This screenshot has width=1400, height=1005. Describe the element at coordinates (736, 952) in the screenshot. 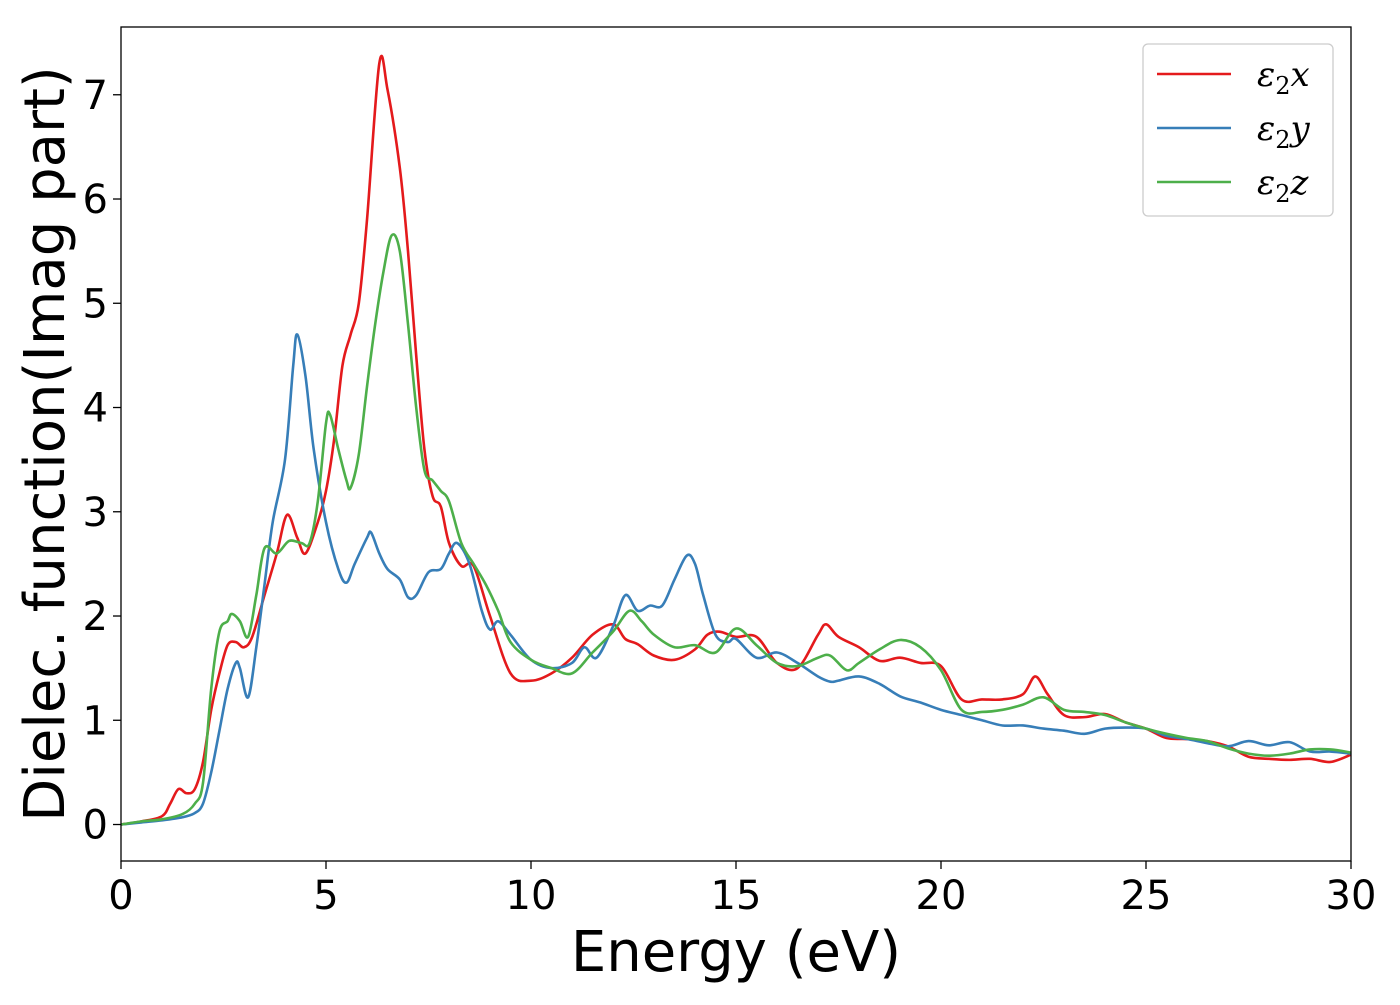

I see `x-axis-title: Energy (eV)` at that location.